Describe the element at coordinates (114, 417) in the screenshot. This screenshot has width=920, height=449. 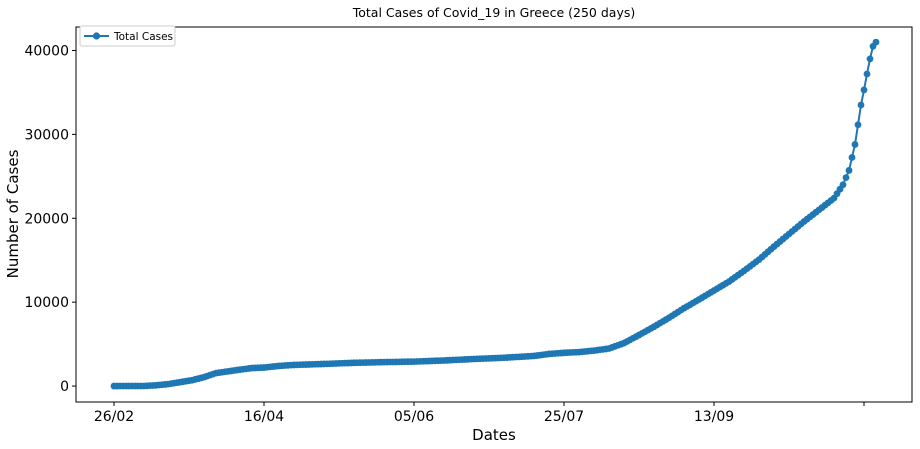
I see `x-tick-label: 26/02` at that location.